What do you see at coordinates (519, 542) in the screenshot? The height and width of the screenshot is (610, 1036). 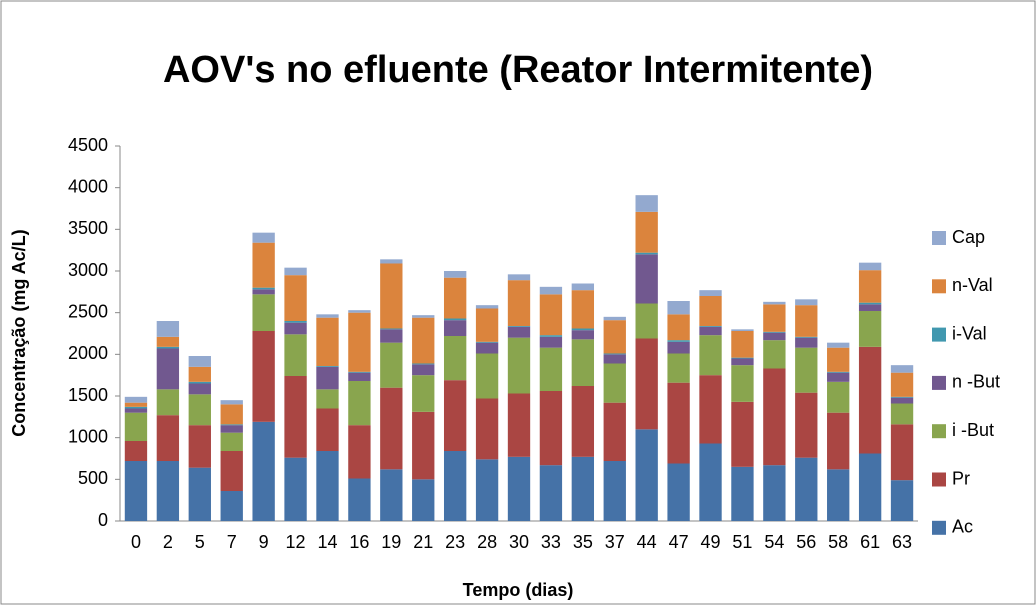 I see `x-tick-label: 30` at bounding box center [519, 542].